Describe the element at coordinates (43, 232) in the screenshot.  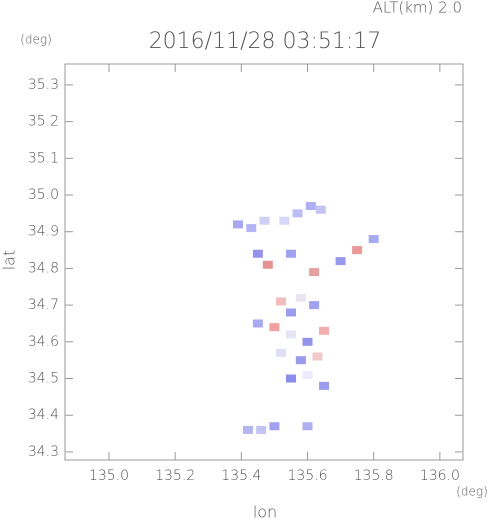
I see `y-tick-label: 34.9` at that location.